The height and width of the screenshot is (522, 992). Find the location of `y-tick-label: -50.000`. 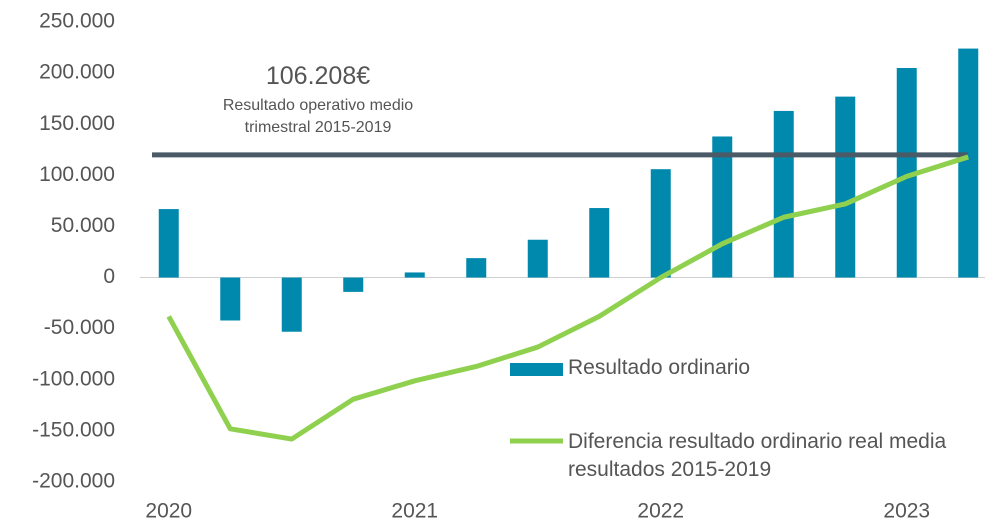

y-tick-label: -50.000 is located at coordinates (79, 327).